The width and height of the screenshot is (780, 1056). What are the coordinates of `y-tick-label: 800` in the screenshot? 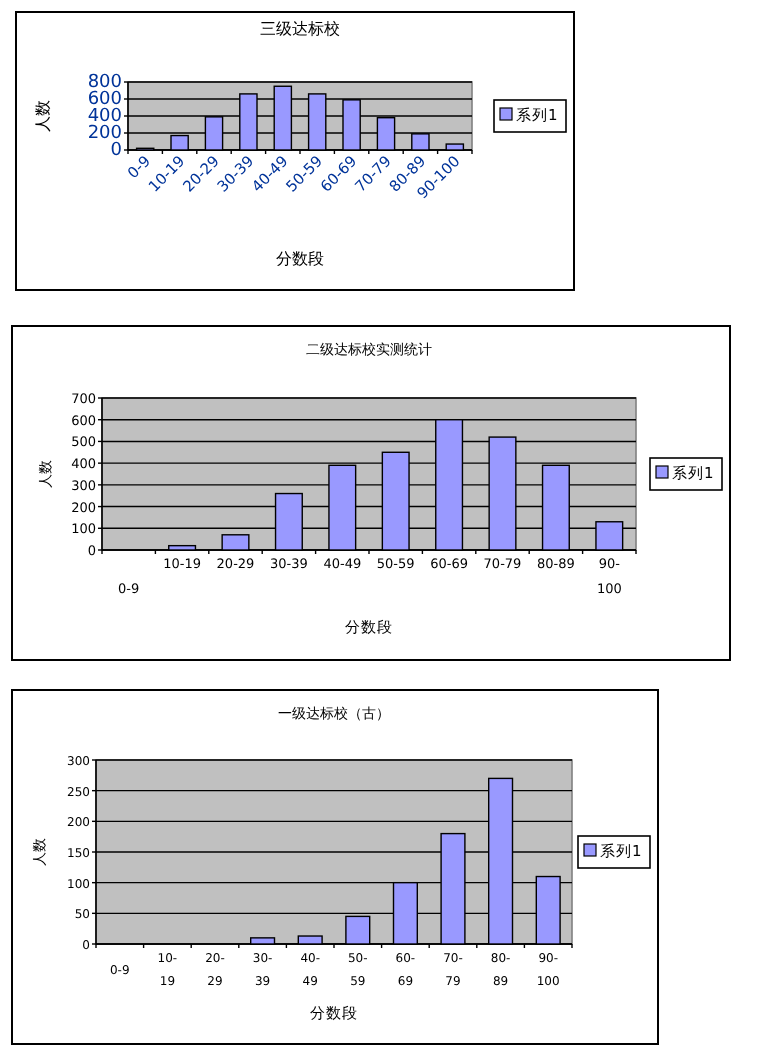 It's located at (105, 83).